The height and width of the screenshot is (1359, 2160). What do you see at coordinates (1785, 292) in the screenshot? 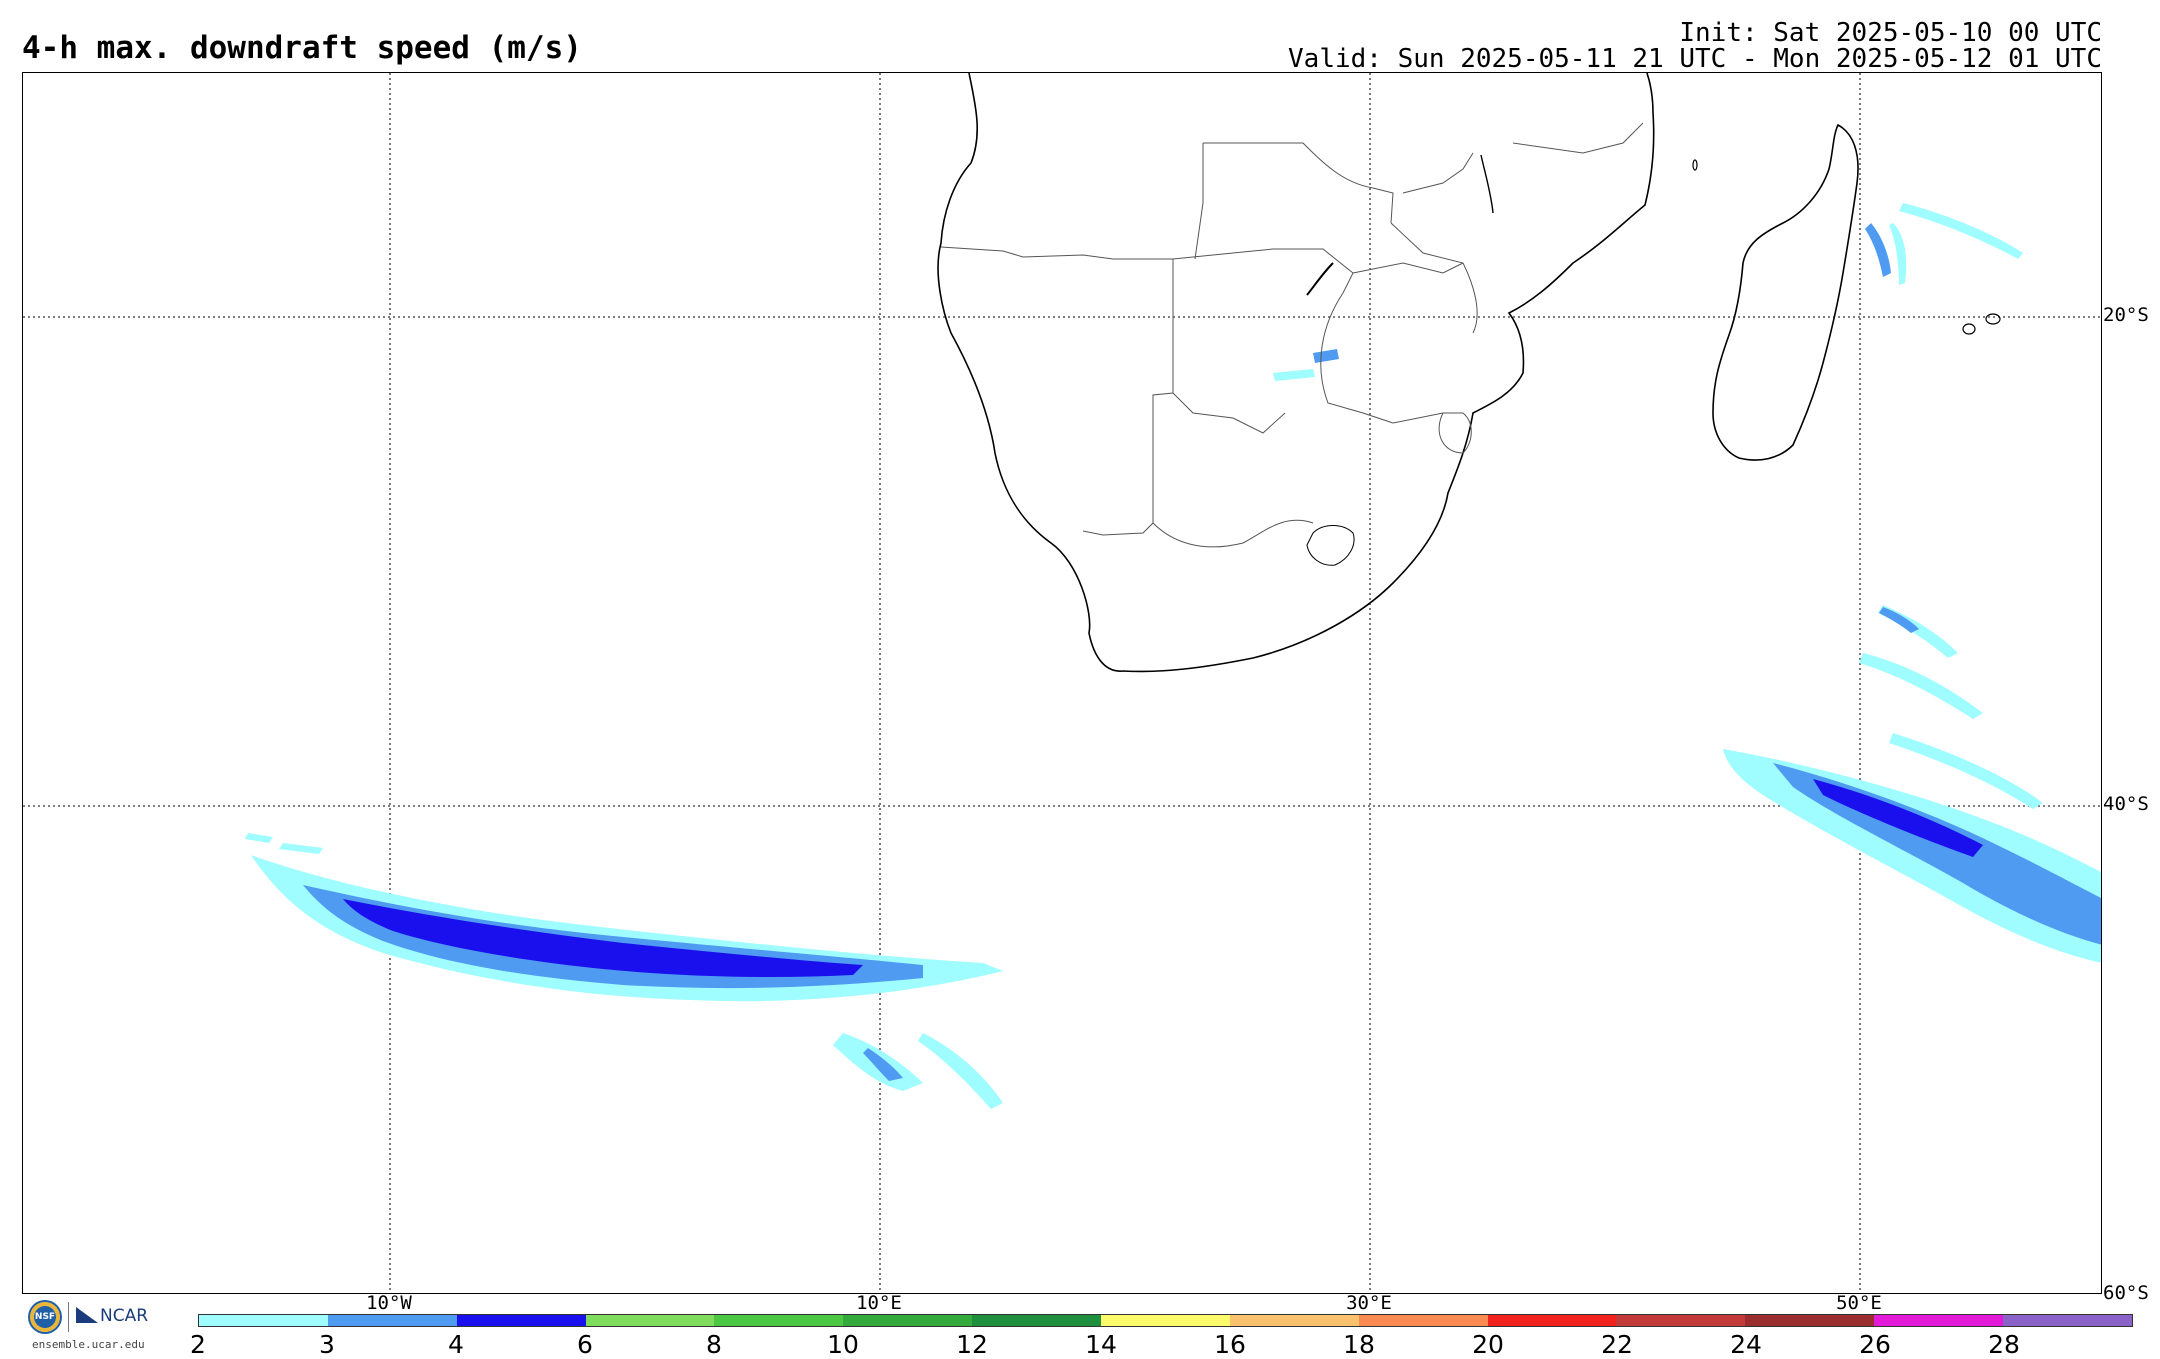
I see `madagascar-coastline` at bounding box center [1785, 292].